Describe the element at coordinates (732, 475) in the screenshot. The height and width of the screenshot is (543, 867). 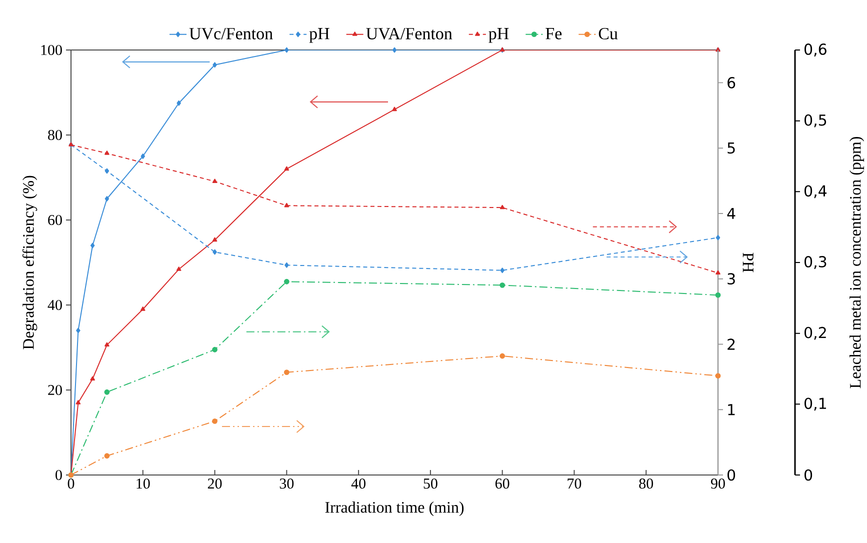
I see `y2-tick-label: 0` at that location.